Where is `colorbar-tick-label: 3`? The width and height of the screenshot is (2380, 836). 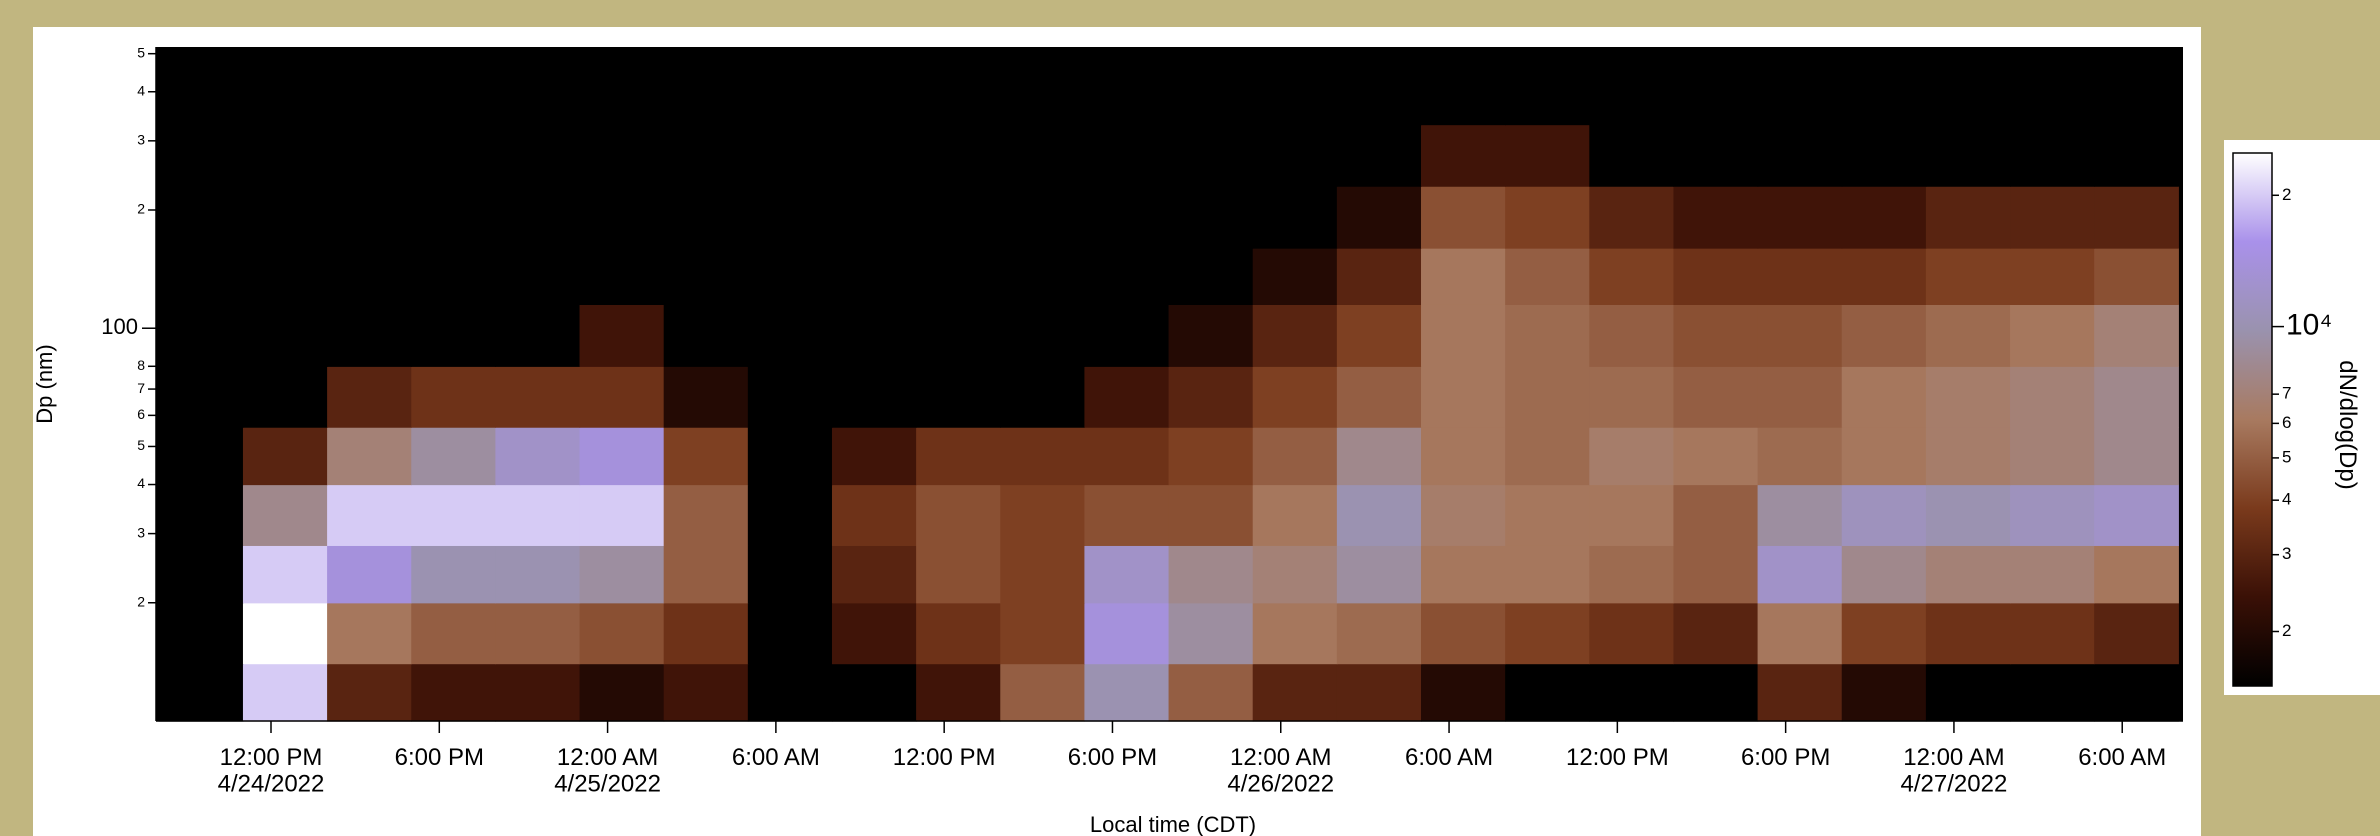
colorbar-tick-label: 3 is located at coordinates (2286, 553).